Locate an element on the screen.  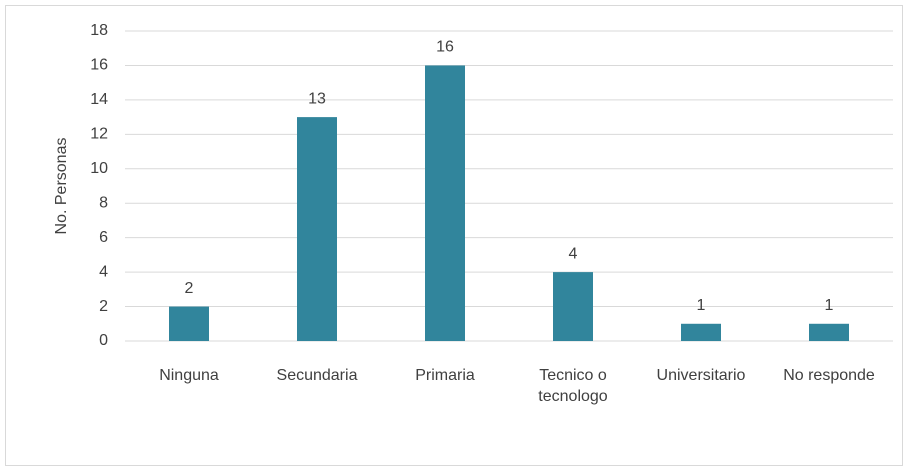
y-tick-label: 12 is located at coordinates (99, 134).